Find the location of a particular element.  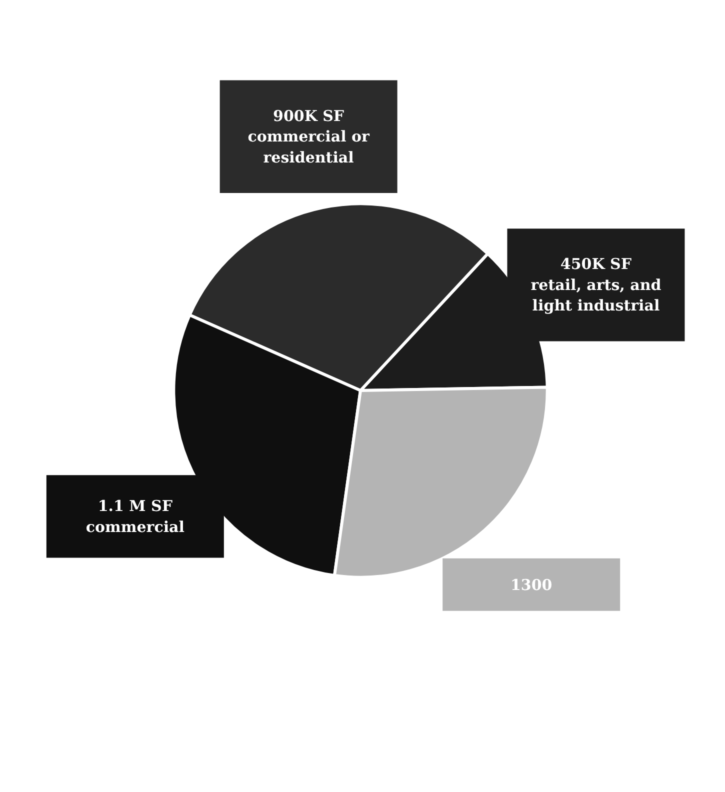

slice-label: 450K SF retail, arts, and light industrial is located at coordinates (596, 285).